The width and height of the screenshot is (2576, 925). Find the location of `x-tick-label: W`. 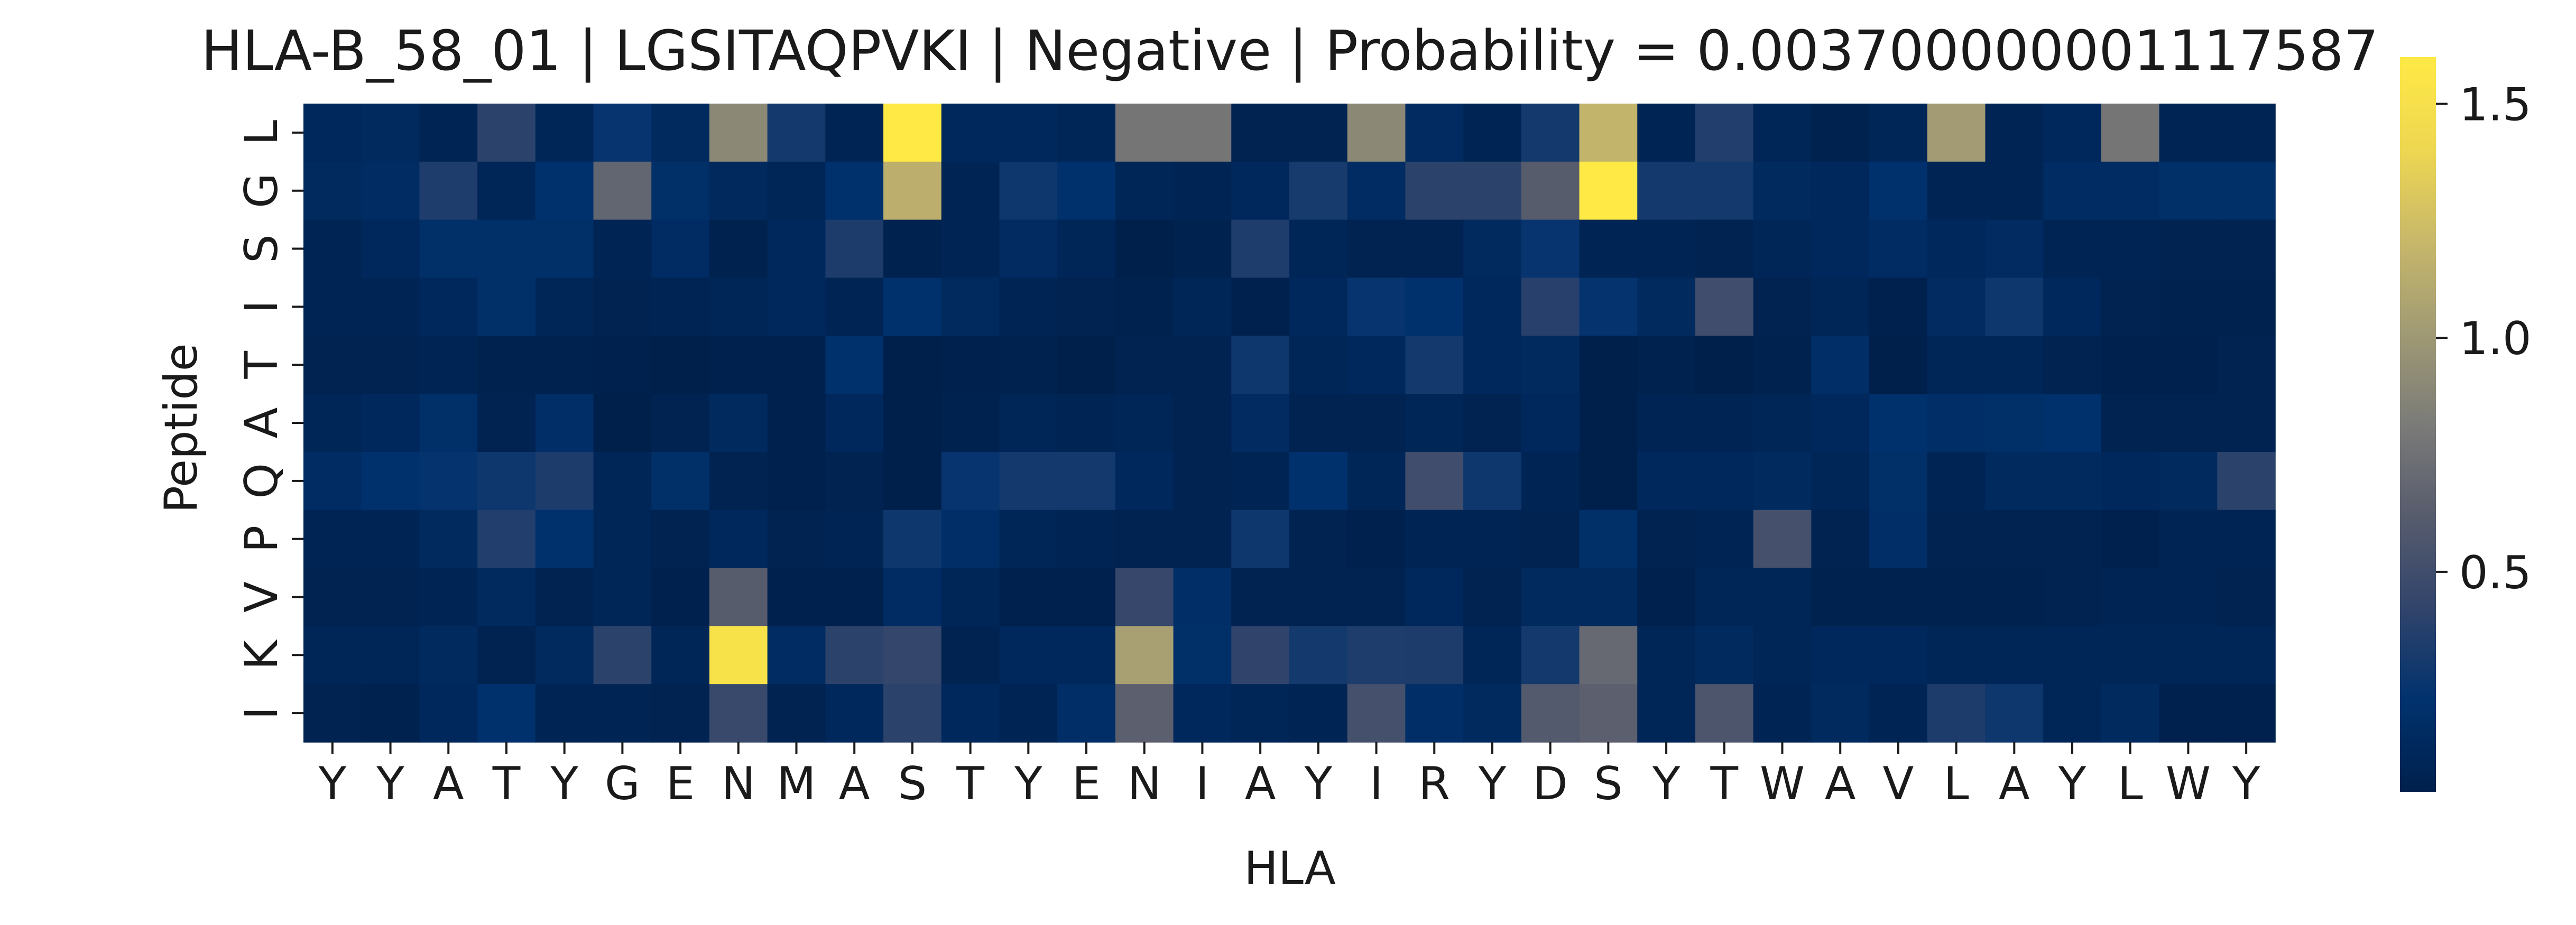

x-tick-label: W is located at coordinates (2188, 783).